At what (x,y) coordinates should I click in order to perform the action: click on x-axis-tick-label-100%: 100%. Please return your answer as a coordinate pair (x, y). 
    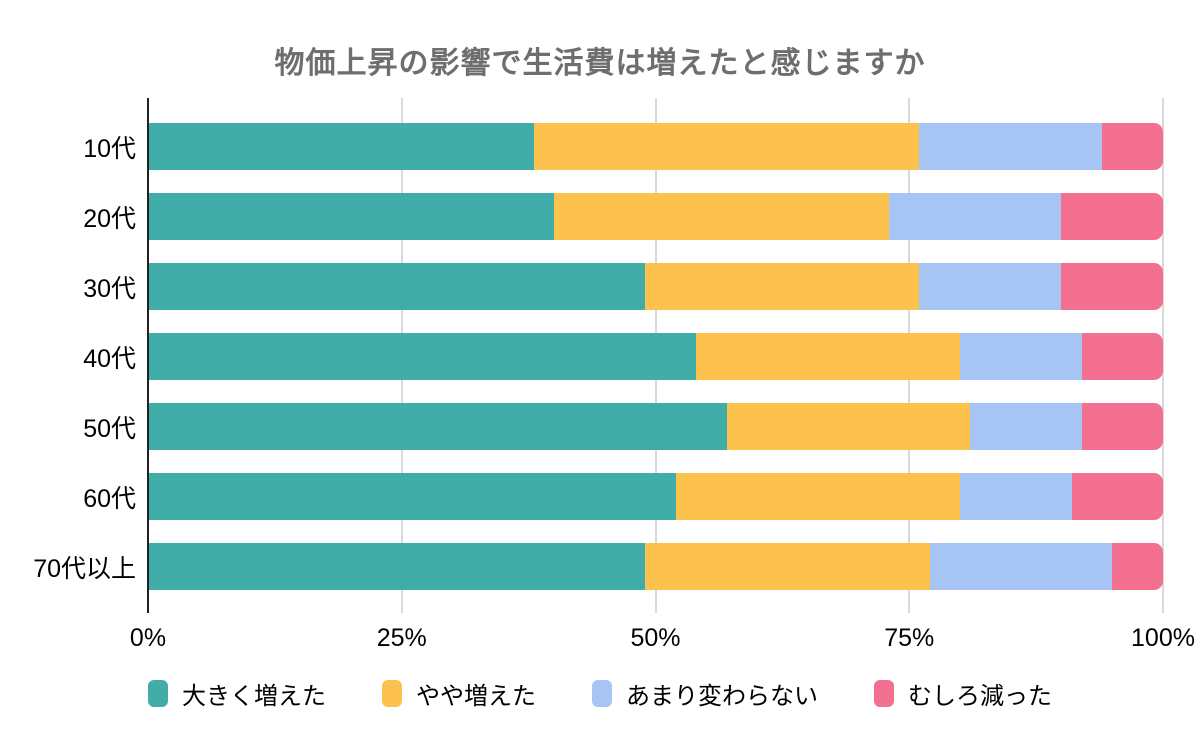
    Looking at the image, I should click on (1163, 638).